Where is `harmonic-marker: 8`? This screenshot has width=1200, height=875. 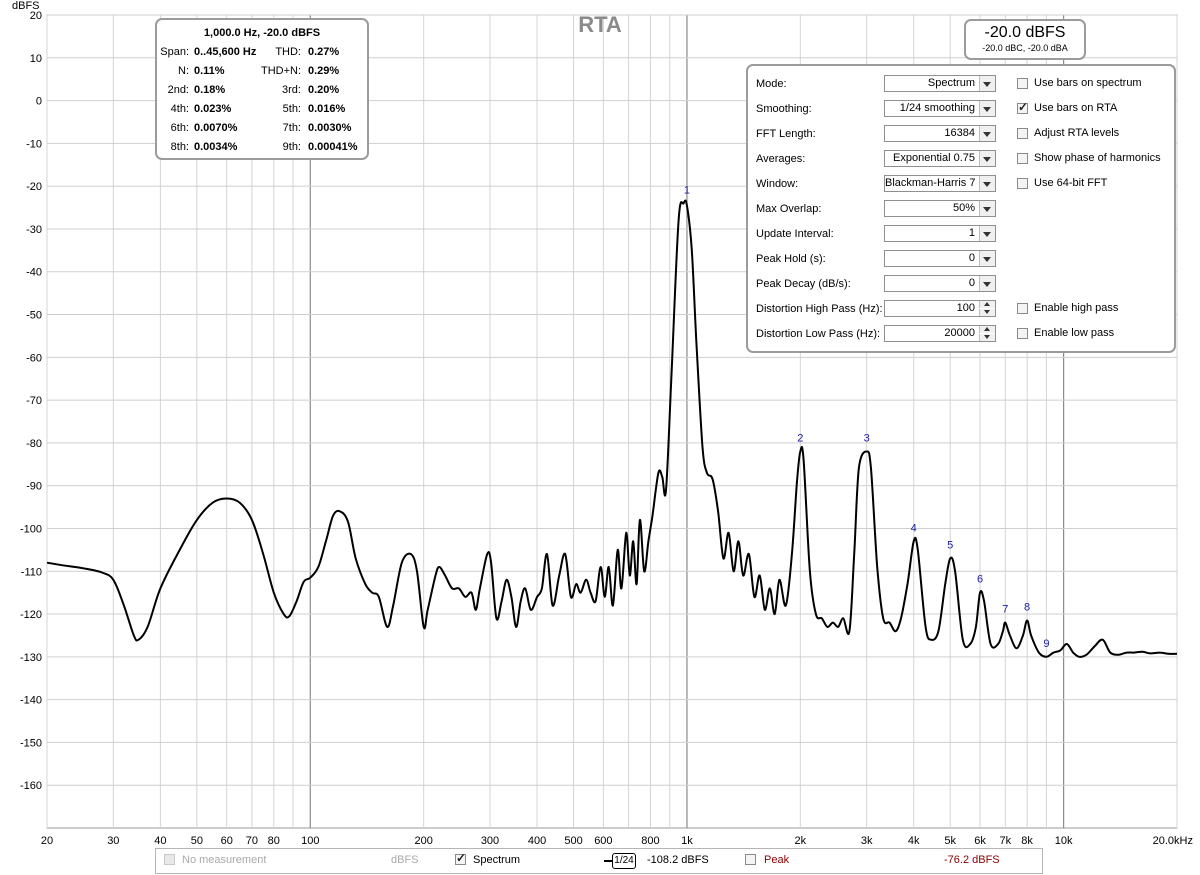
harmonic-marker: 8 is located at coordinates (1027, 607).